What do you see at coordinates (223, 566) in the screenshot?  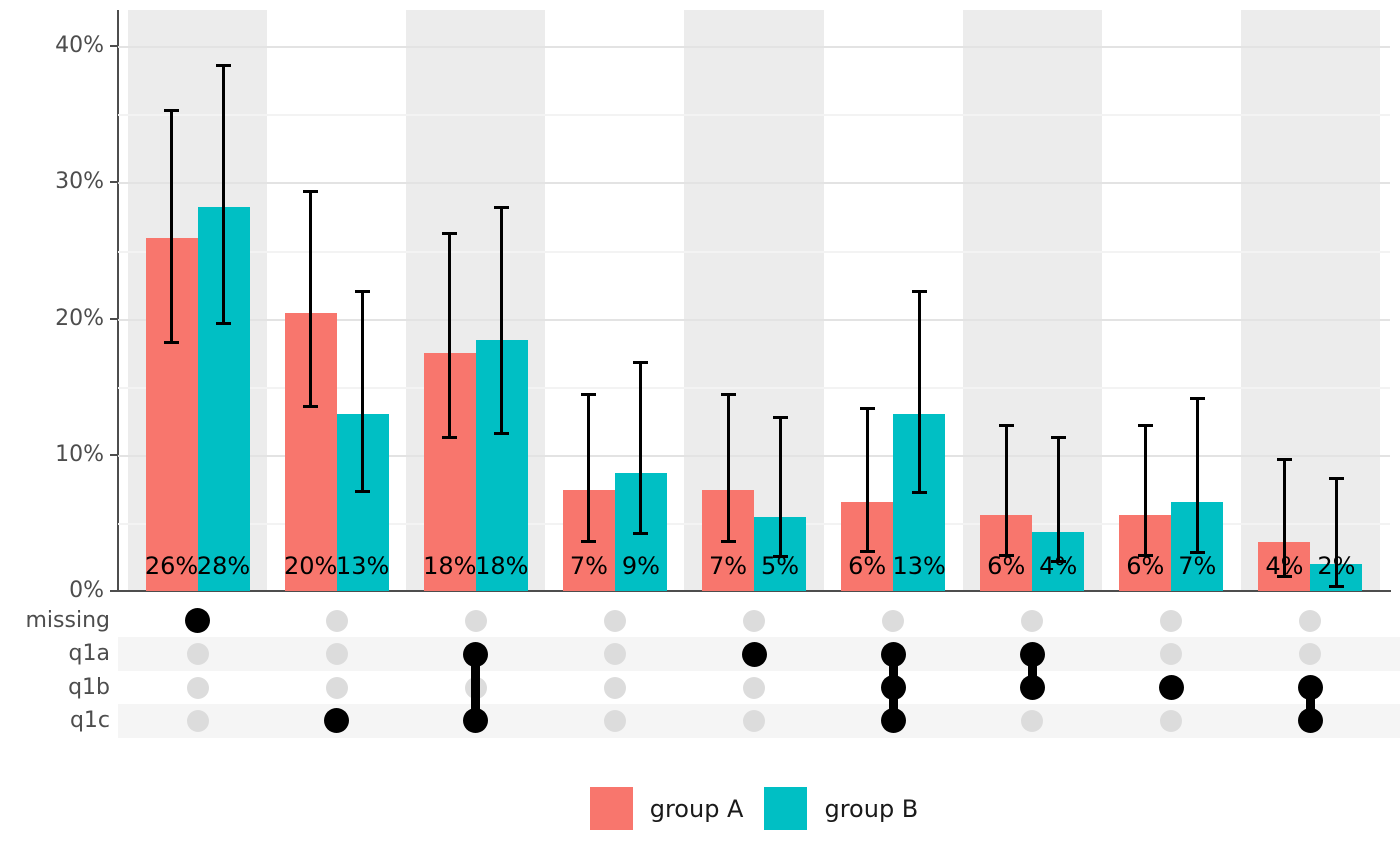 I see `bar-value-label: 28%` at bounding box center [223, 566].